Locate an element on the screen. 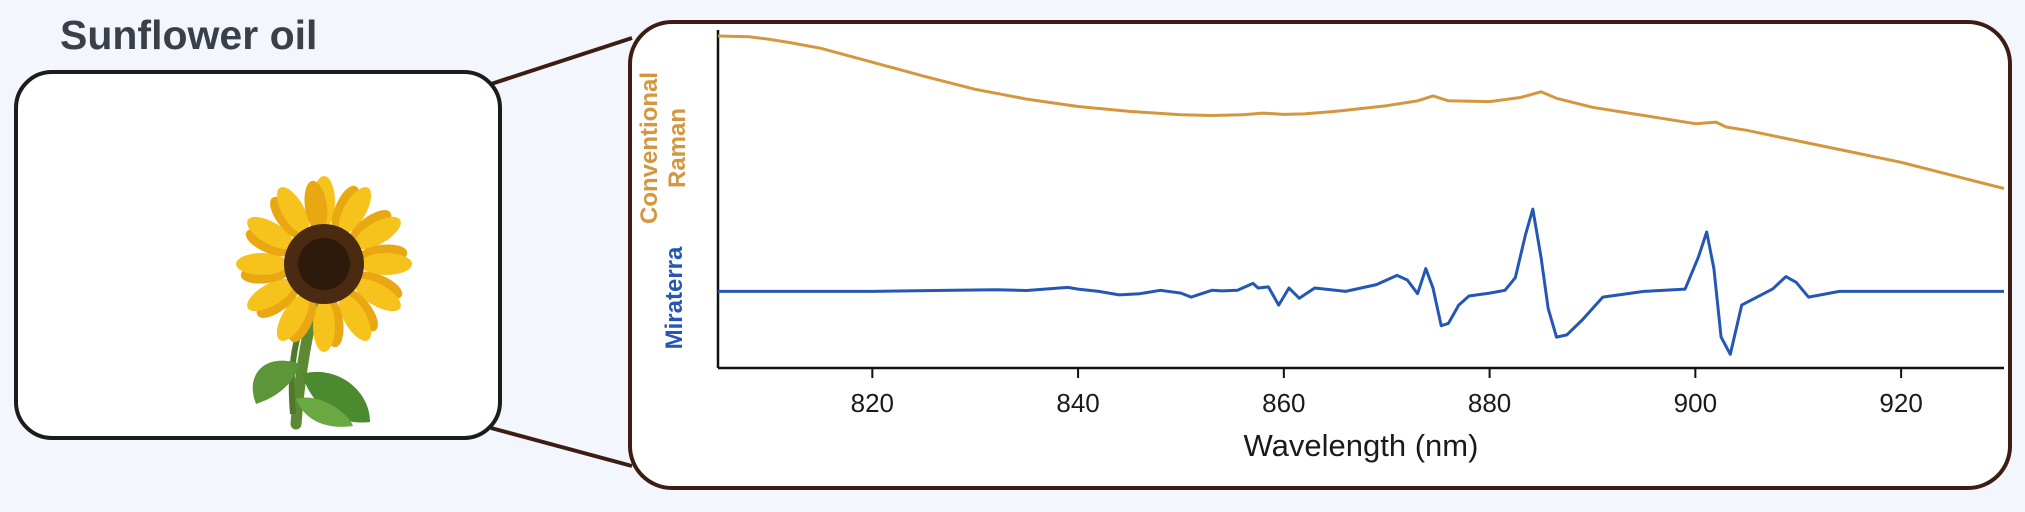 This screenshot has width=2025, height=512. flower-disc-center is located at coordinates (324, 264).